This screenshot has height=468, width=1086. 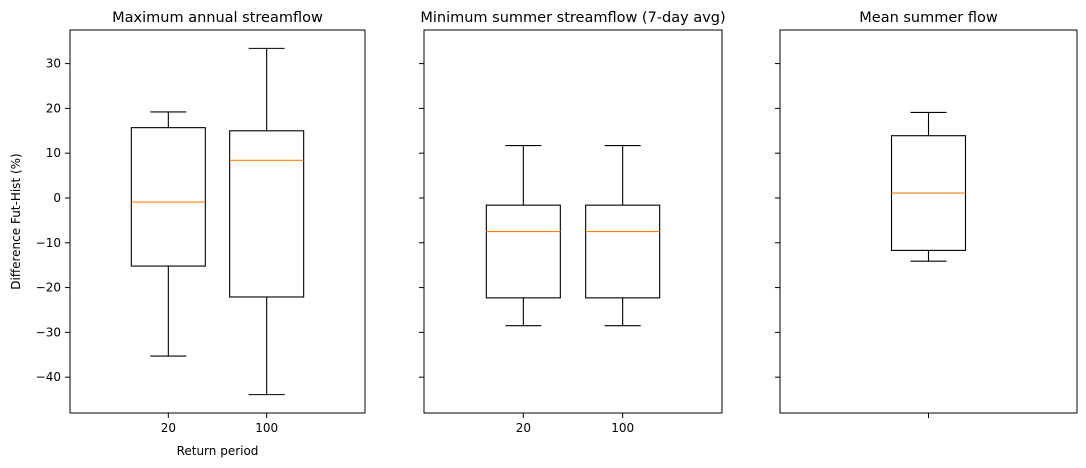 I want to click on chart-0-ytick-label-1: 20, so click(x=53, y=108).